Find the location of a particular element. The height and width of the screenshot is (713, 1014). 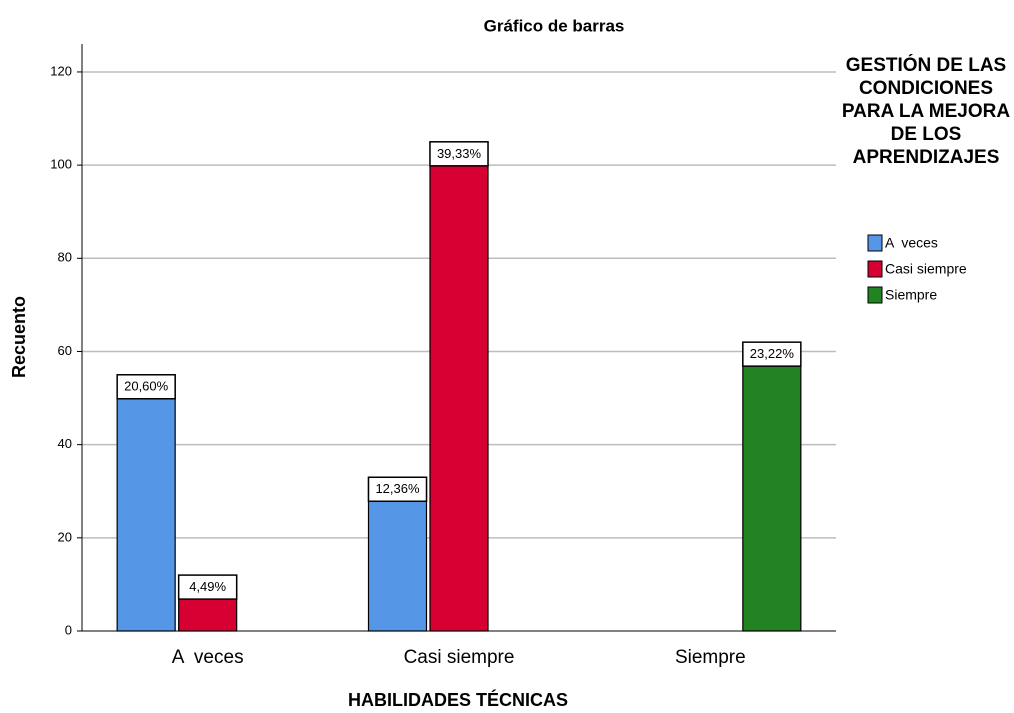

legend-label: A veces is located at coordinates (911, 243).